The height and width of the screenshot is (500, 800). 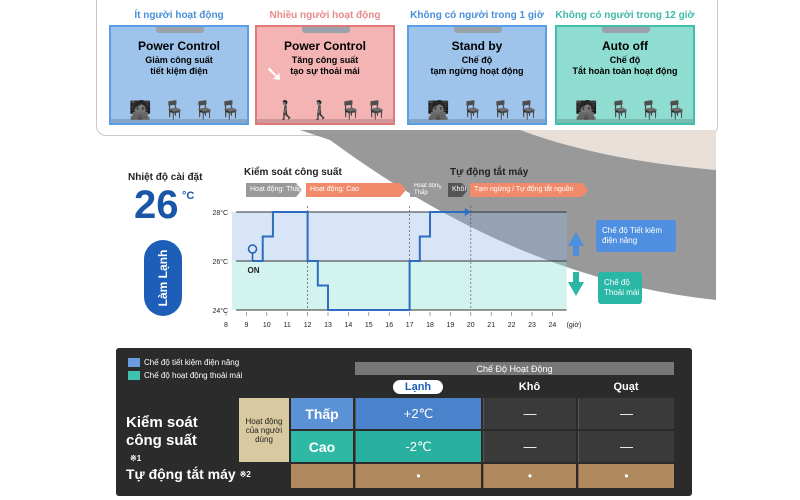 I want to click on auto-off-value-3: •, so click(x=626, y=476).